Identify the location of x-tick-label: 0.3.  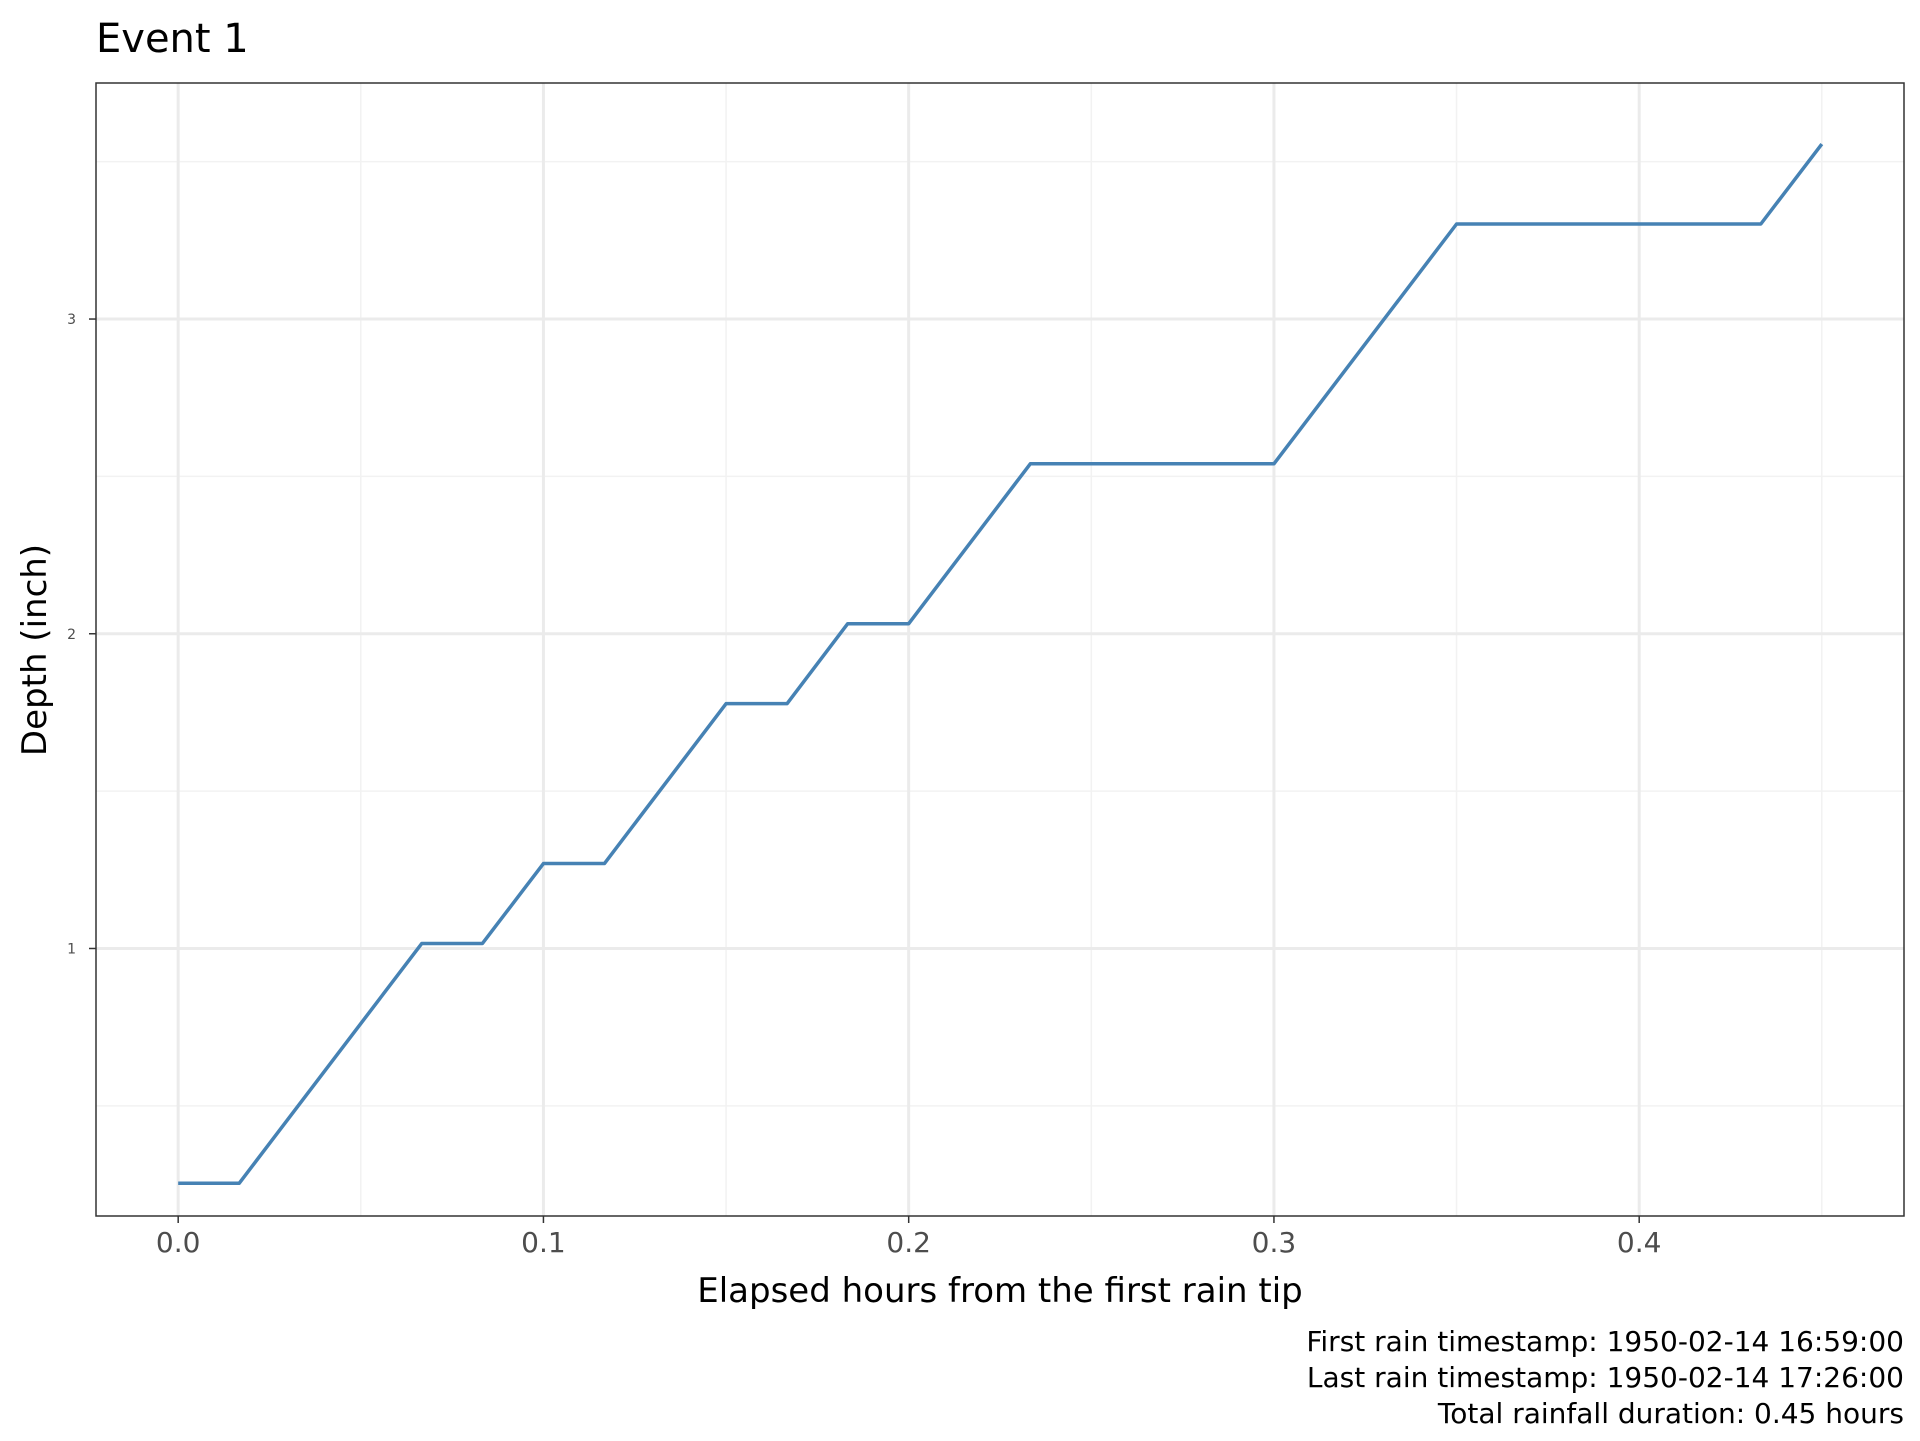
(1274, 1242).